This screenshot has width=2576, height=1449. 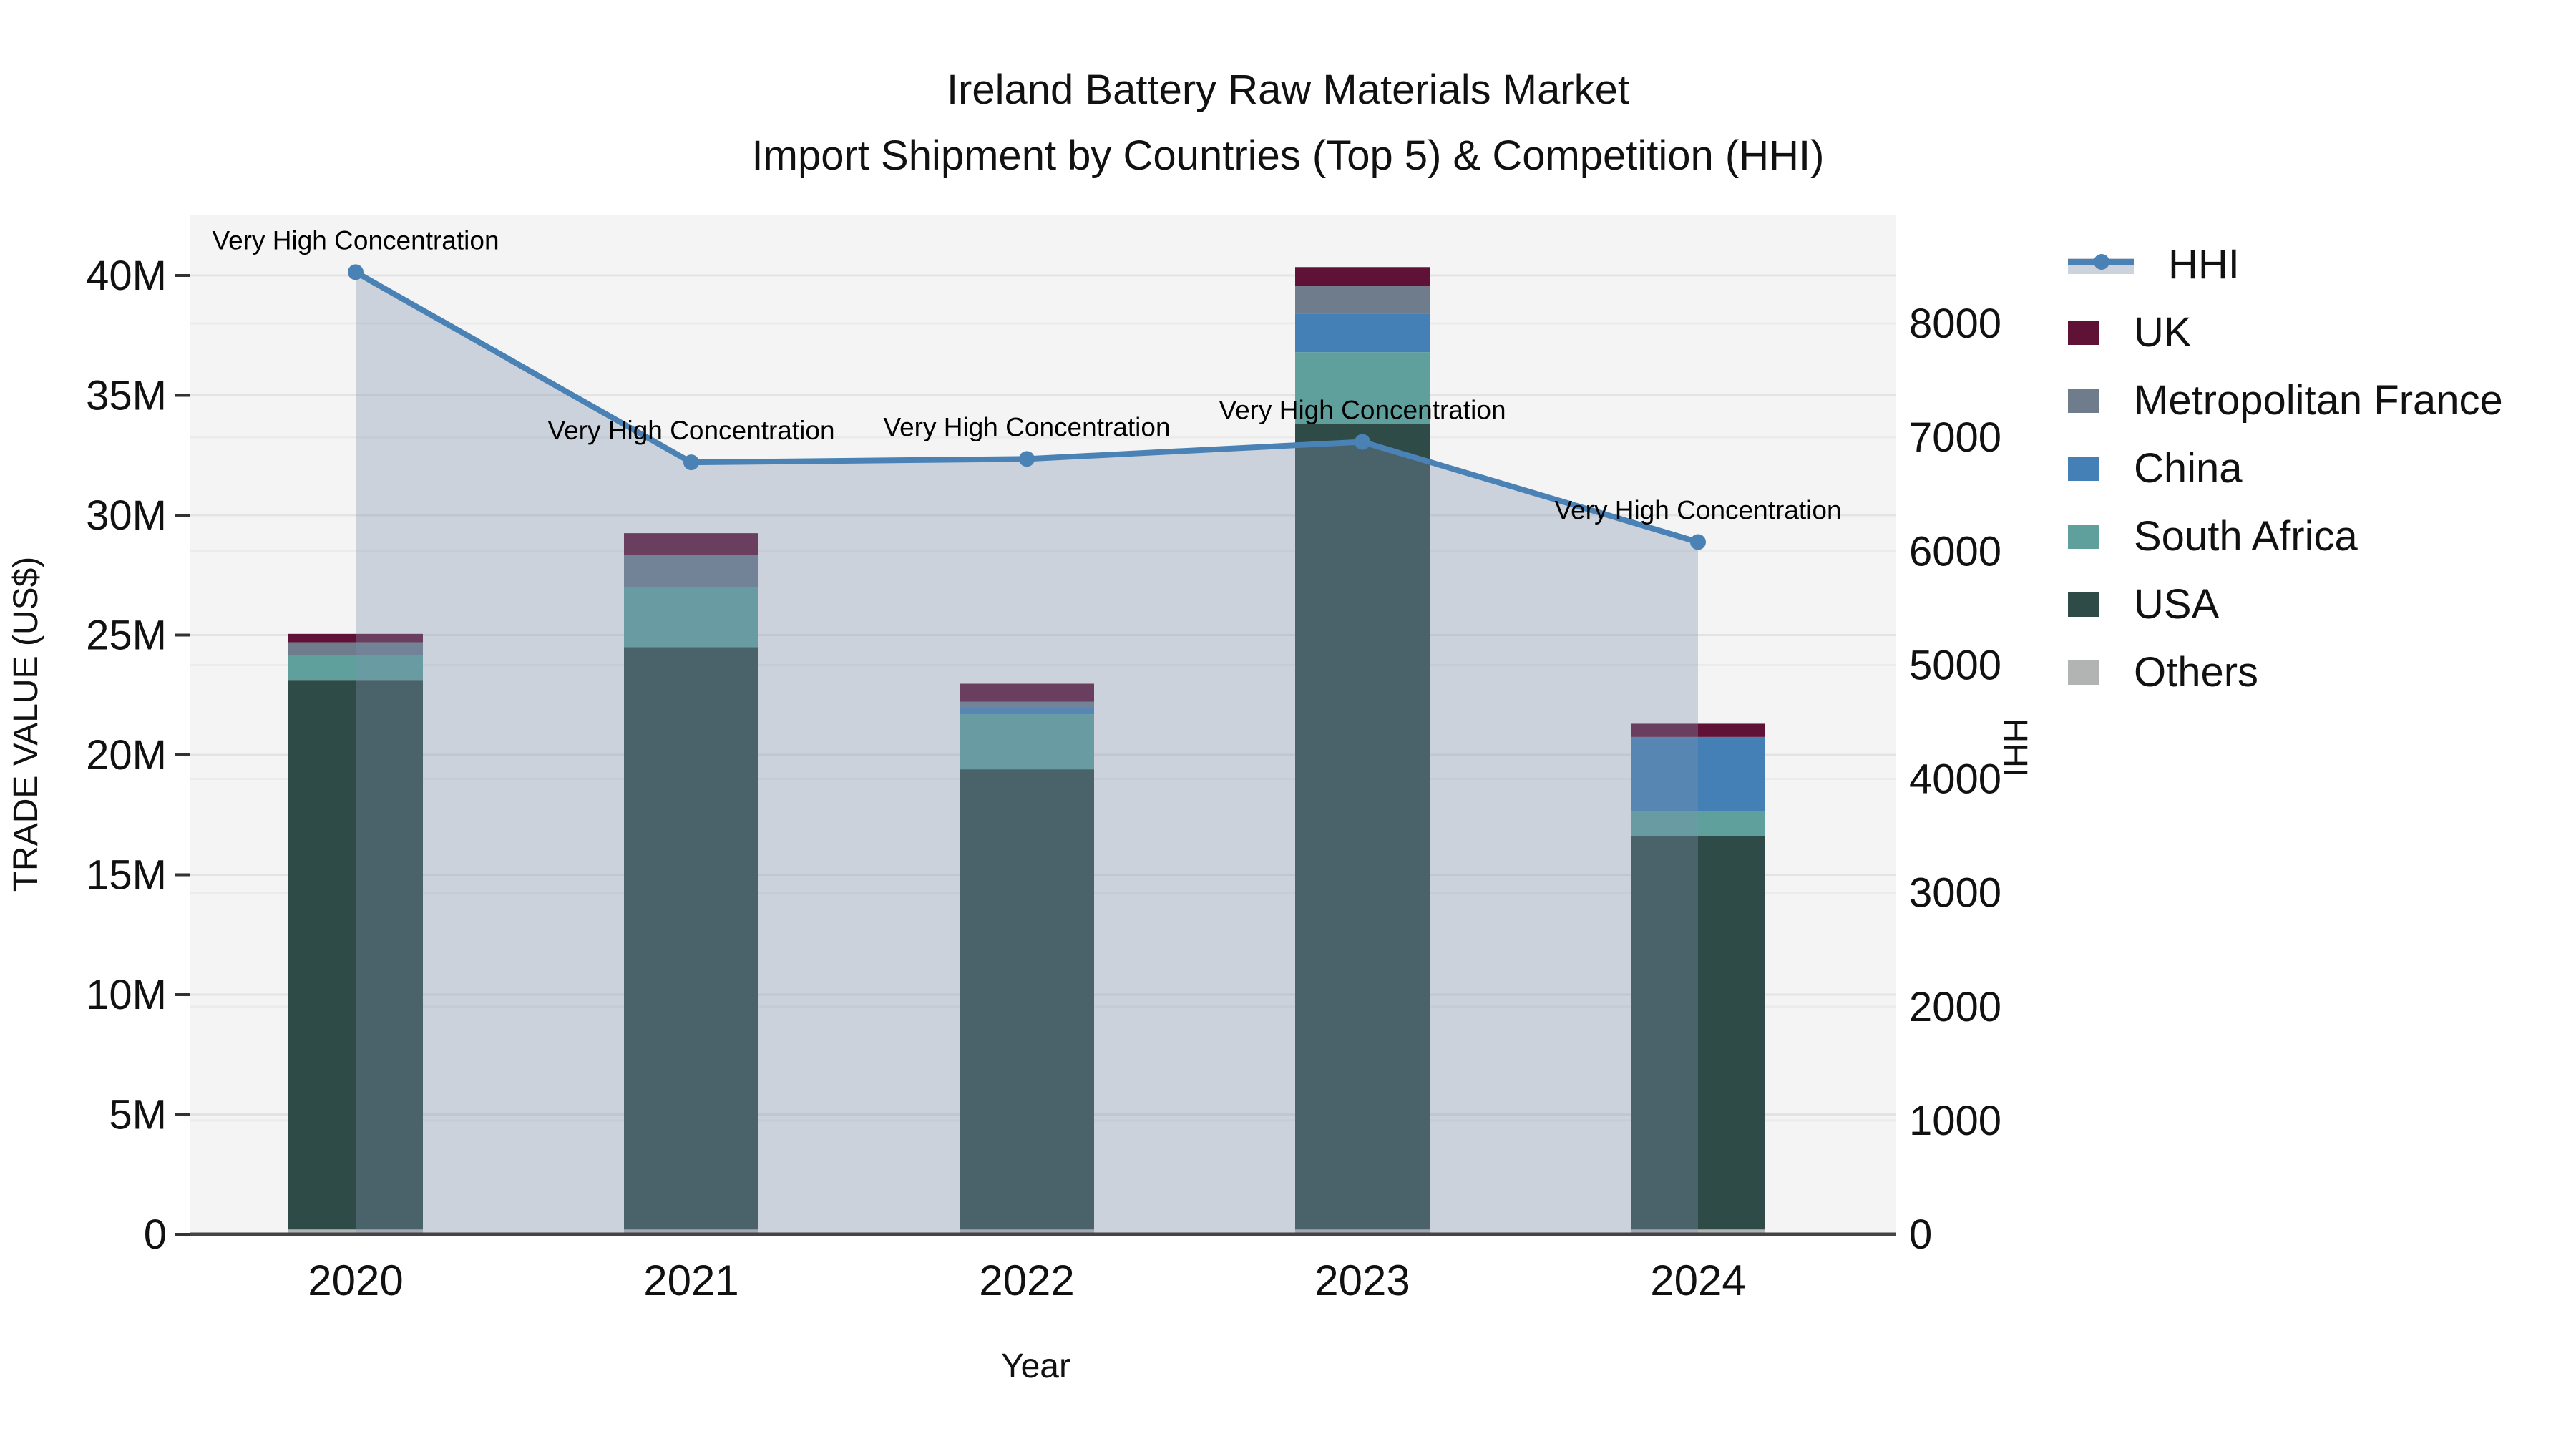 I want to click on right-tick-label: 5000, so click(x=1955, y=665).